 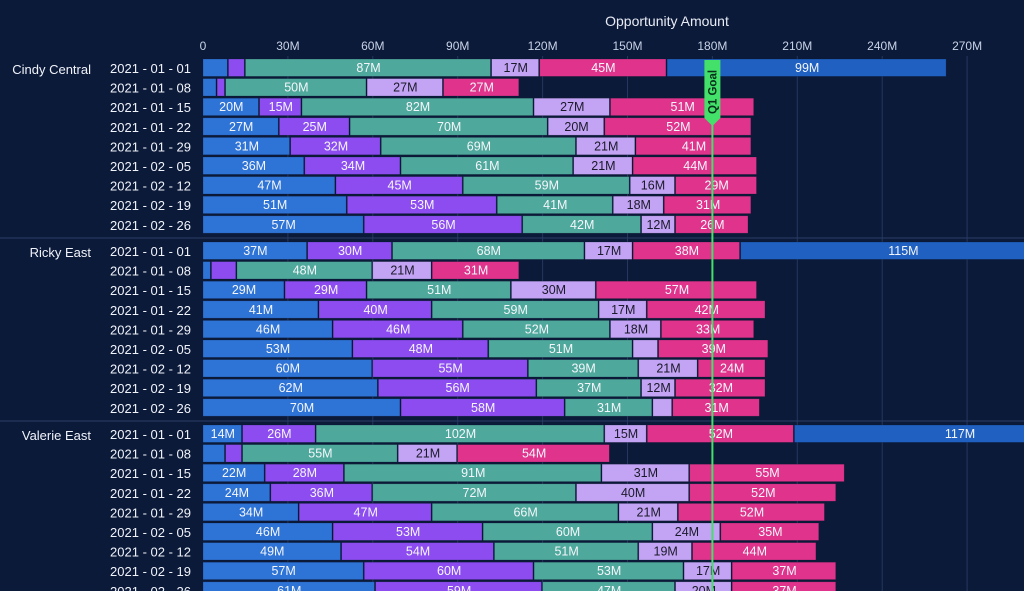 I want to click on goal-label: Q1 Goal, so click(x=713, y=92).